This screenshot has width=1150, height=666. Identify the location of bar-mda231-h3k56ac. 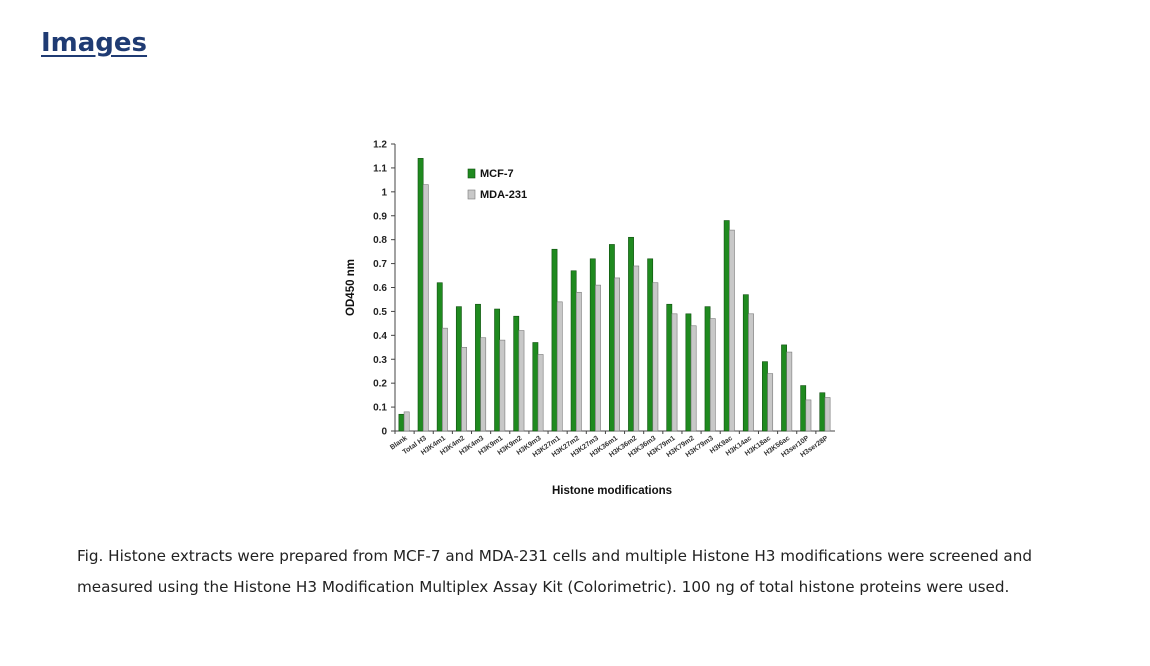
(789, 391).